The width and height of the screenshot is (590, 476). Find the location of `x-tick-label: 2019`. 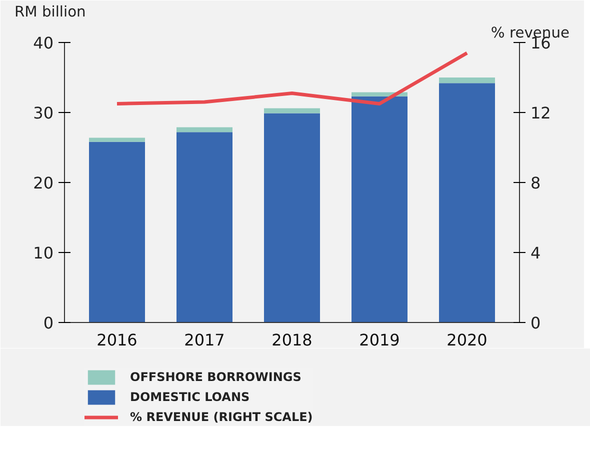

x-tick-label: 2019 is located at coordinates (379, 340).